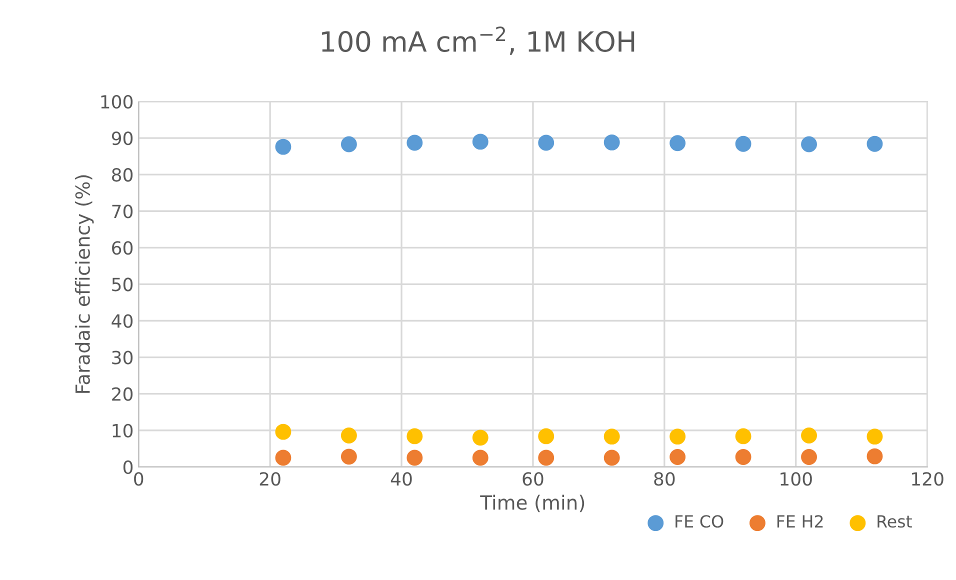 This screenshot has height=580, width=956. I want to click on y-tick-label: 10, so click(122, 431).